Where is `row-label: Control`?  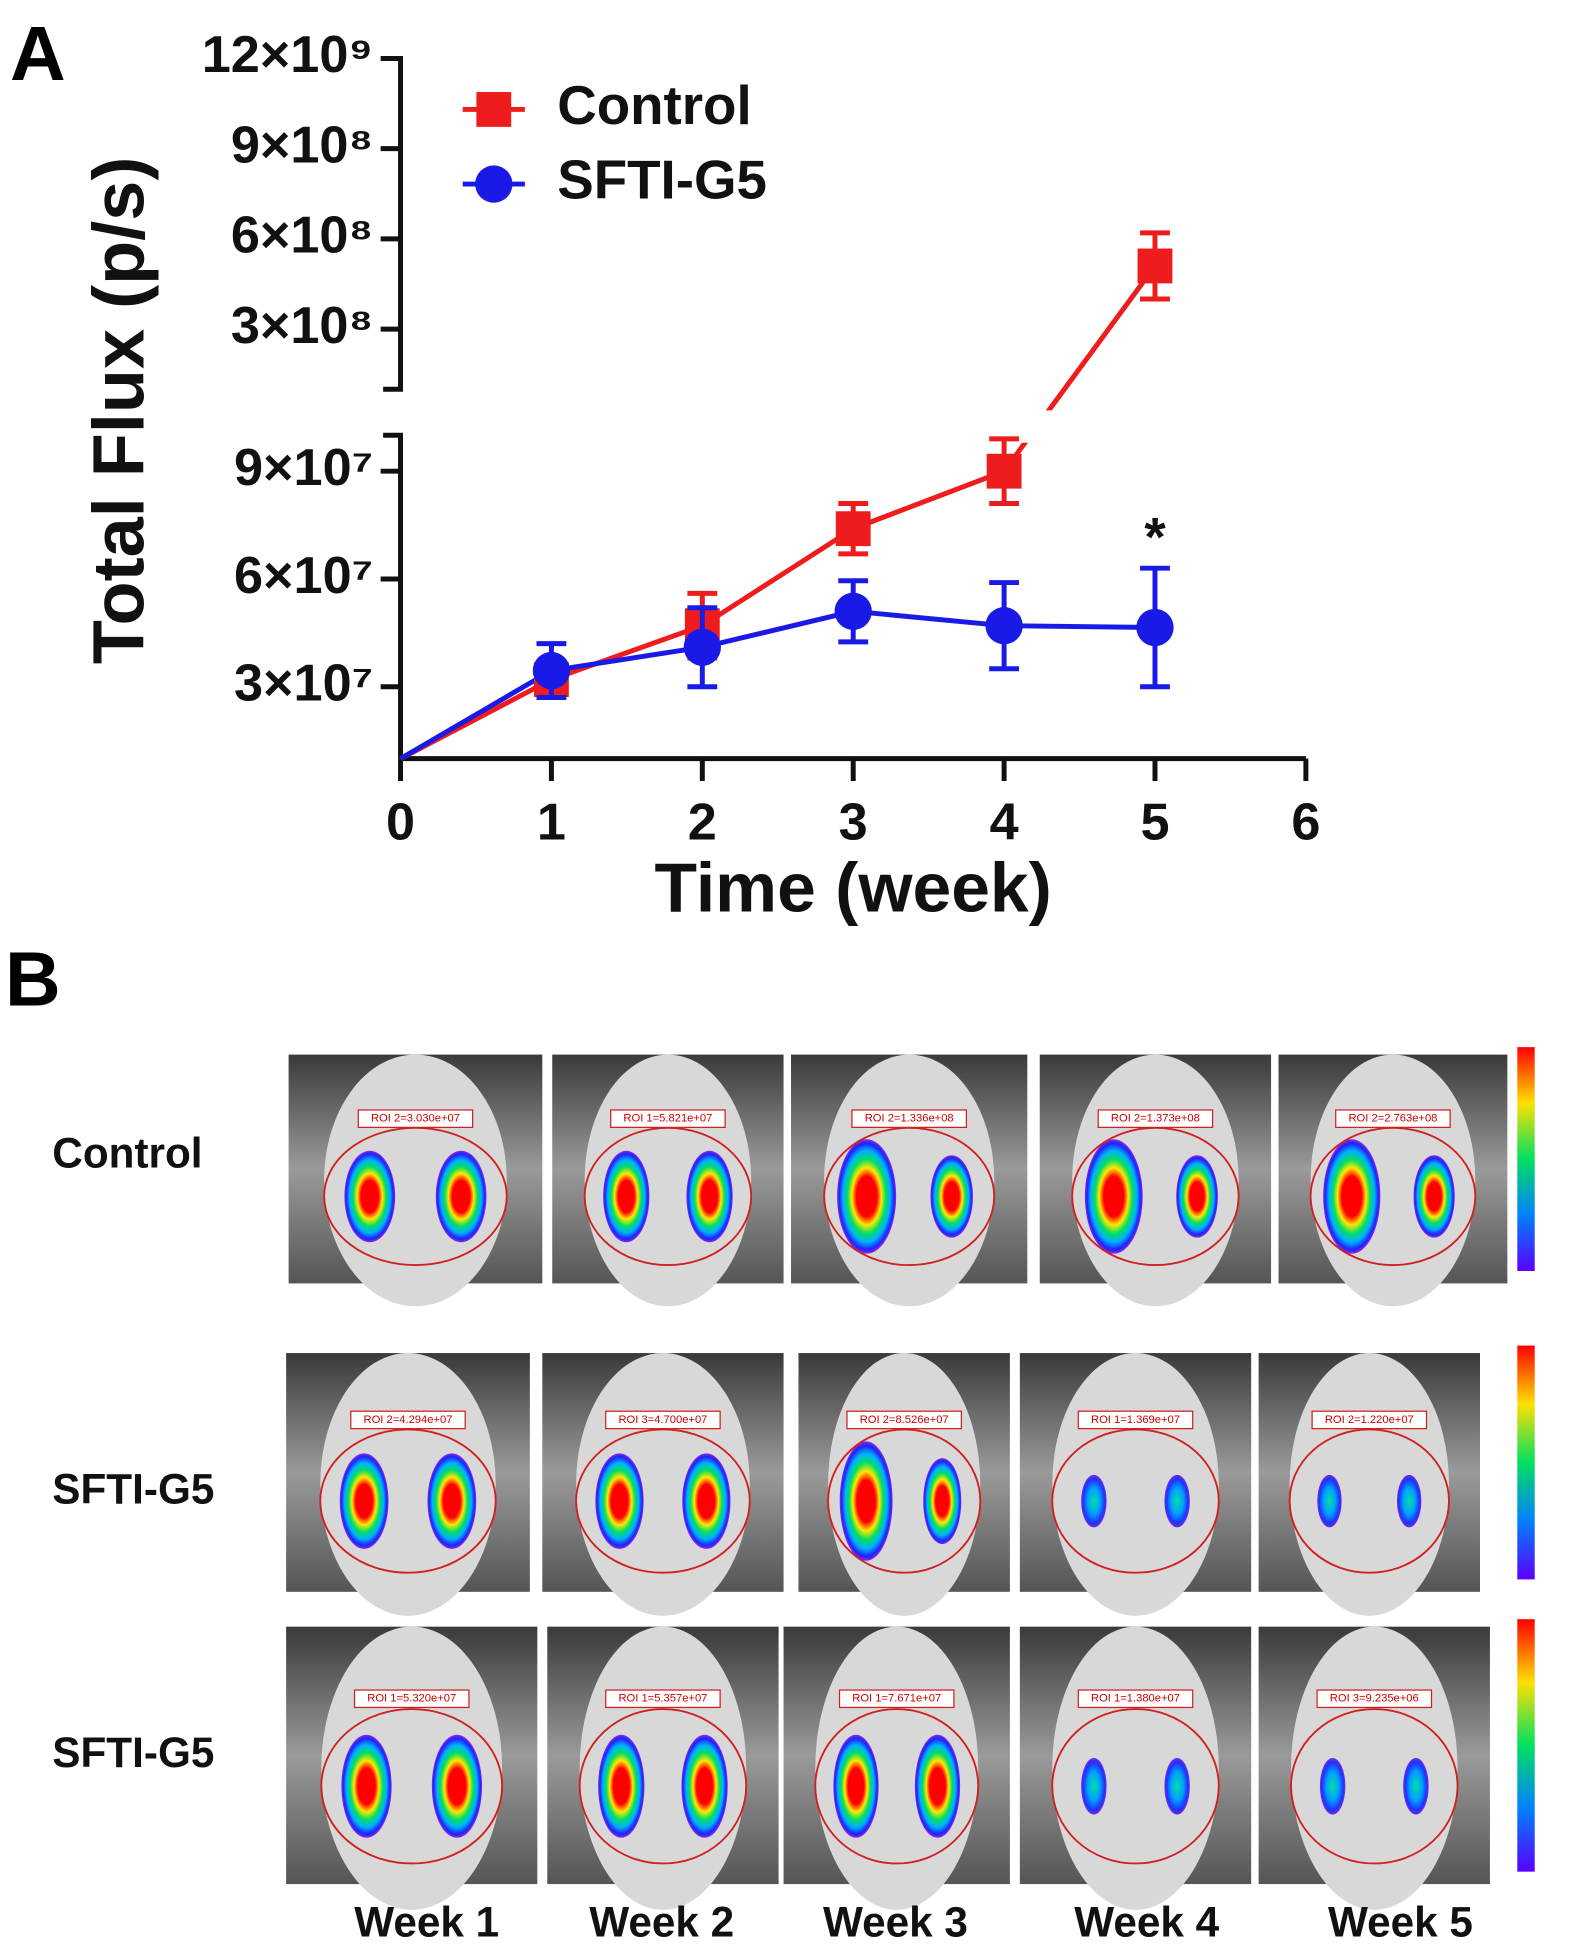
row-label: Control is located at coordinates (127, 1153).